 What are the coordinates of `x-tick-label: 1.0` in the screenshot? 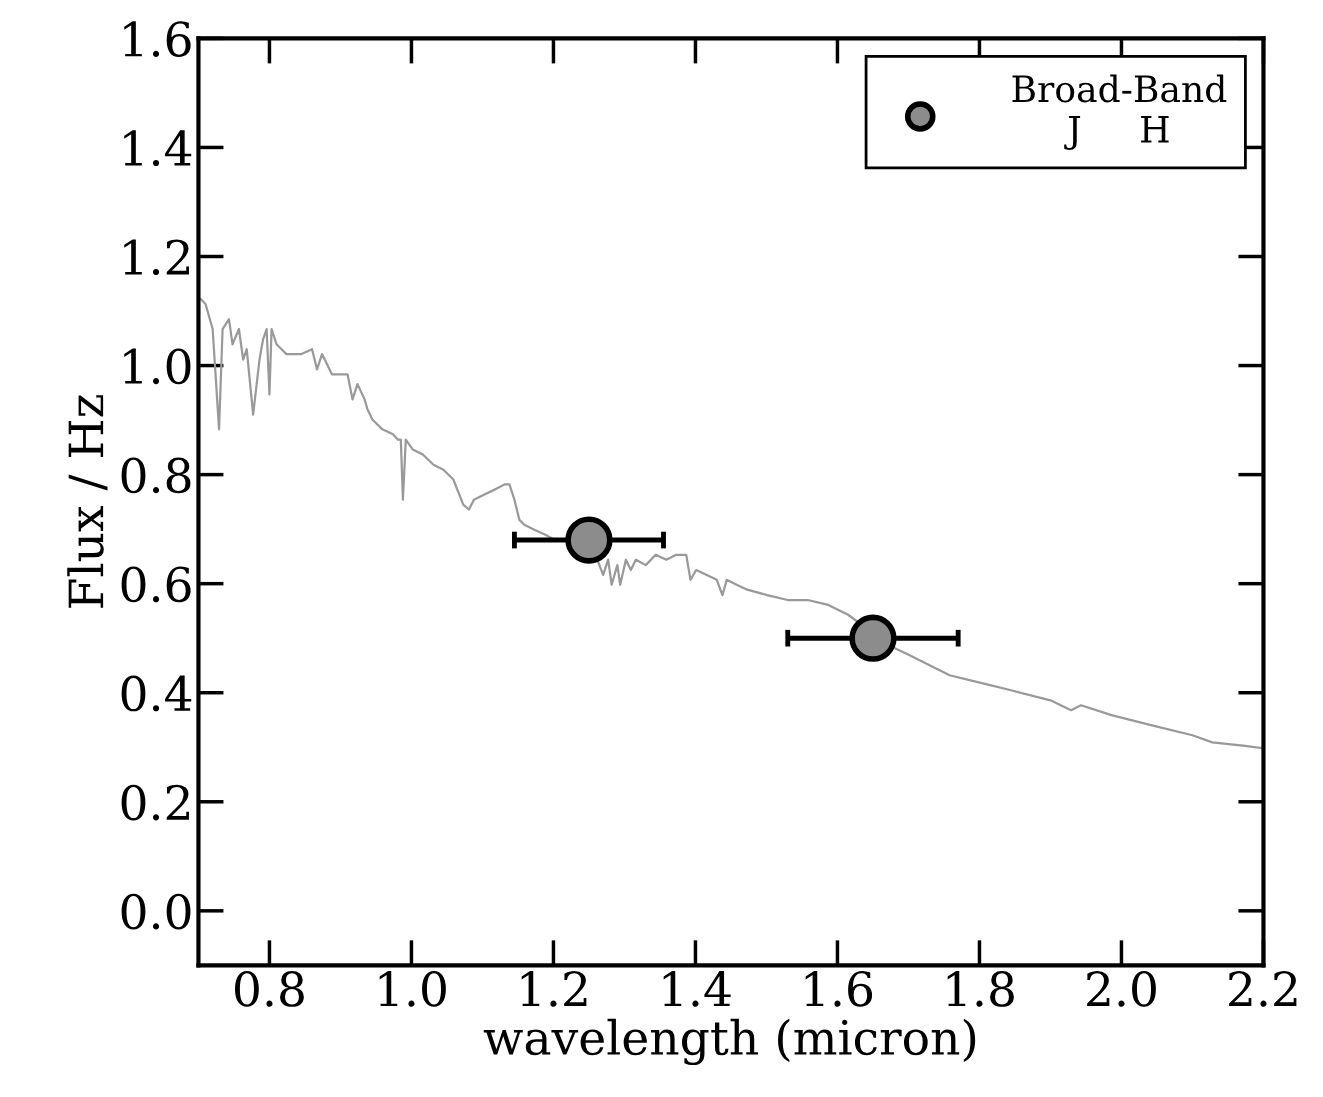 It's located at (412, 989).